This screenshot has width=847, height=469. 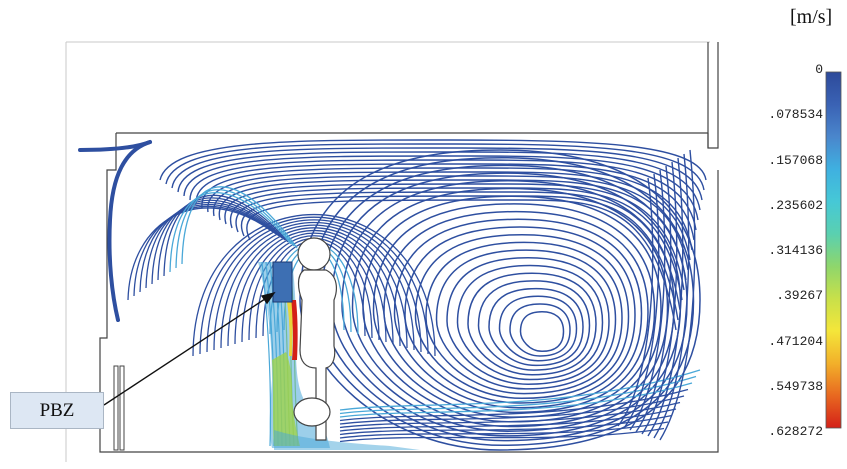 What do you see at coordinates (795, 160) in the screenshot?
I see `colorbar-tick: .157068` at bounding box center [795, 160].